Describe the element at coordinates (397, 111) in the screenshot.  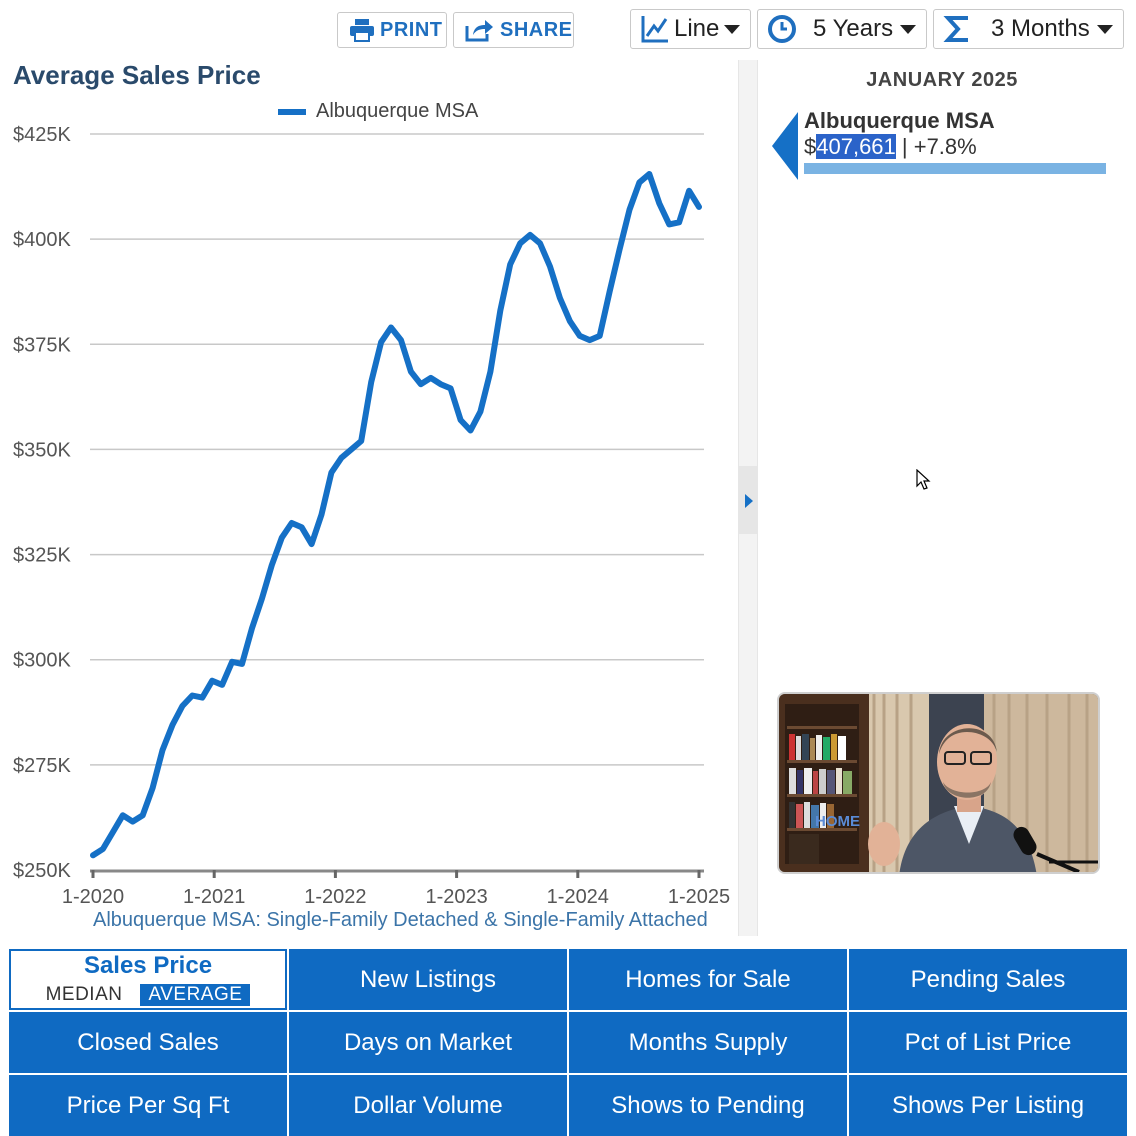
I see `legend-label: Albuquerque MSA` at that location.